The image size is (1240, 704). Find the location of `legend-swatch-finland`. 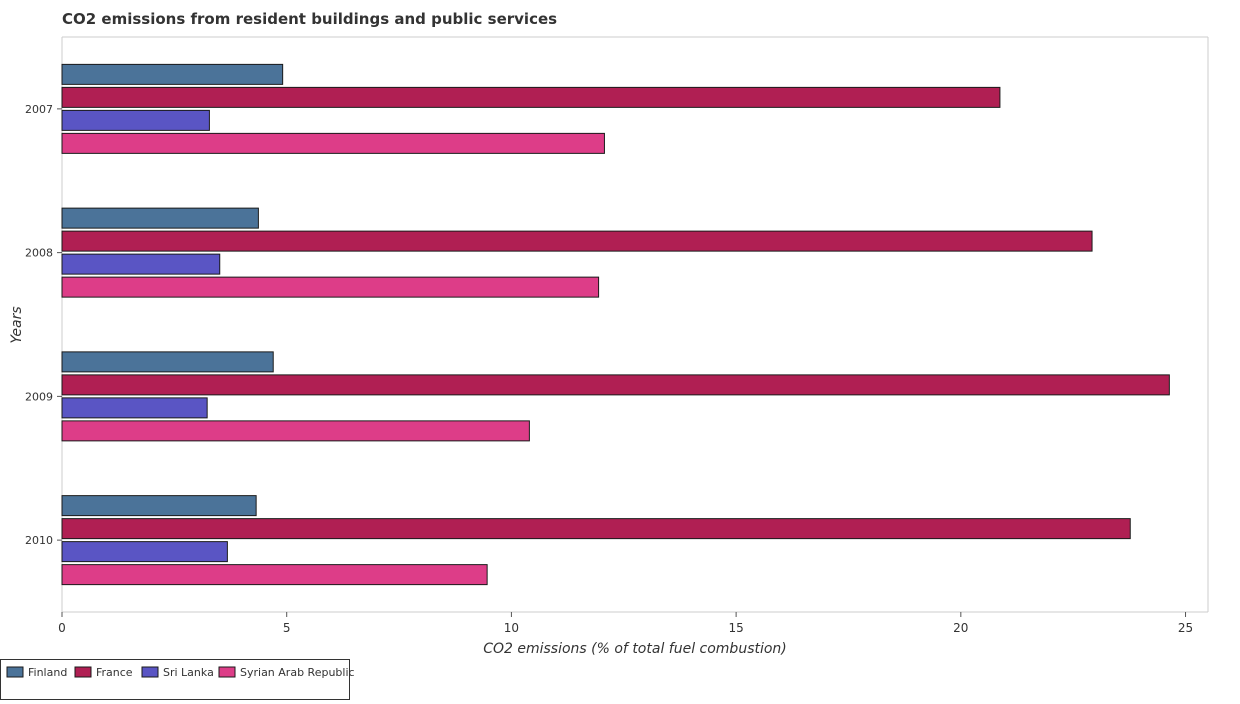

legend-swatch-finland is located at coordinates (15, 672).